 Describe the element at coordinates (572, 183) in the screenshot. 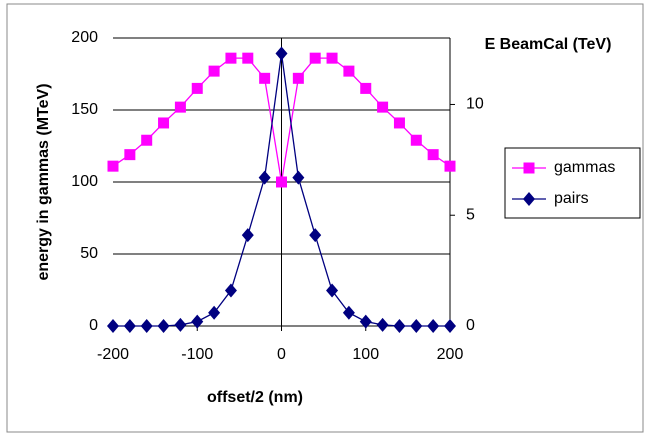

I see `legend-box` at that location.